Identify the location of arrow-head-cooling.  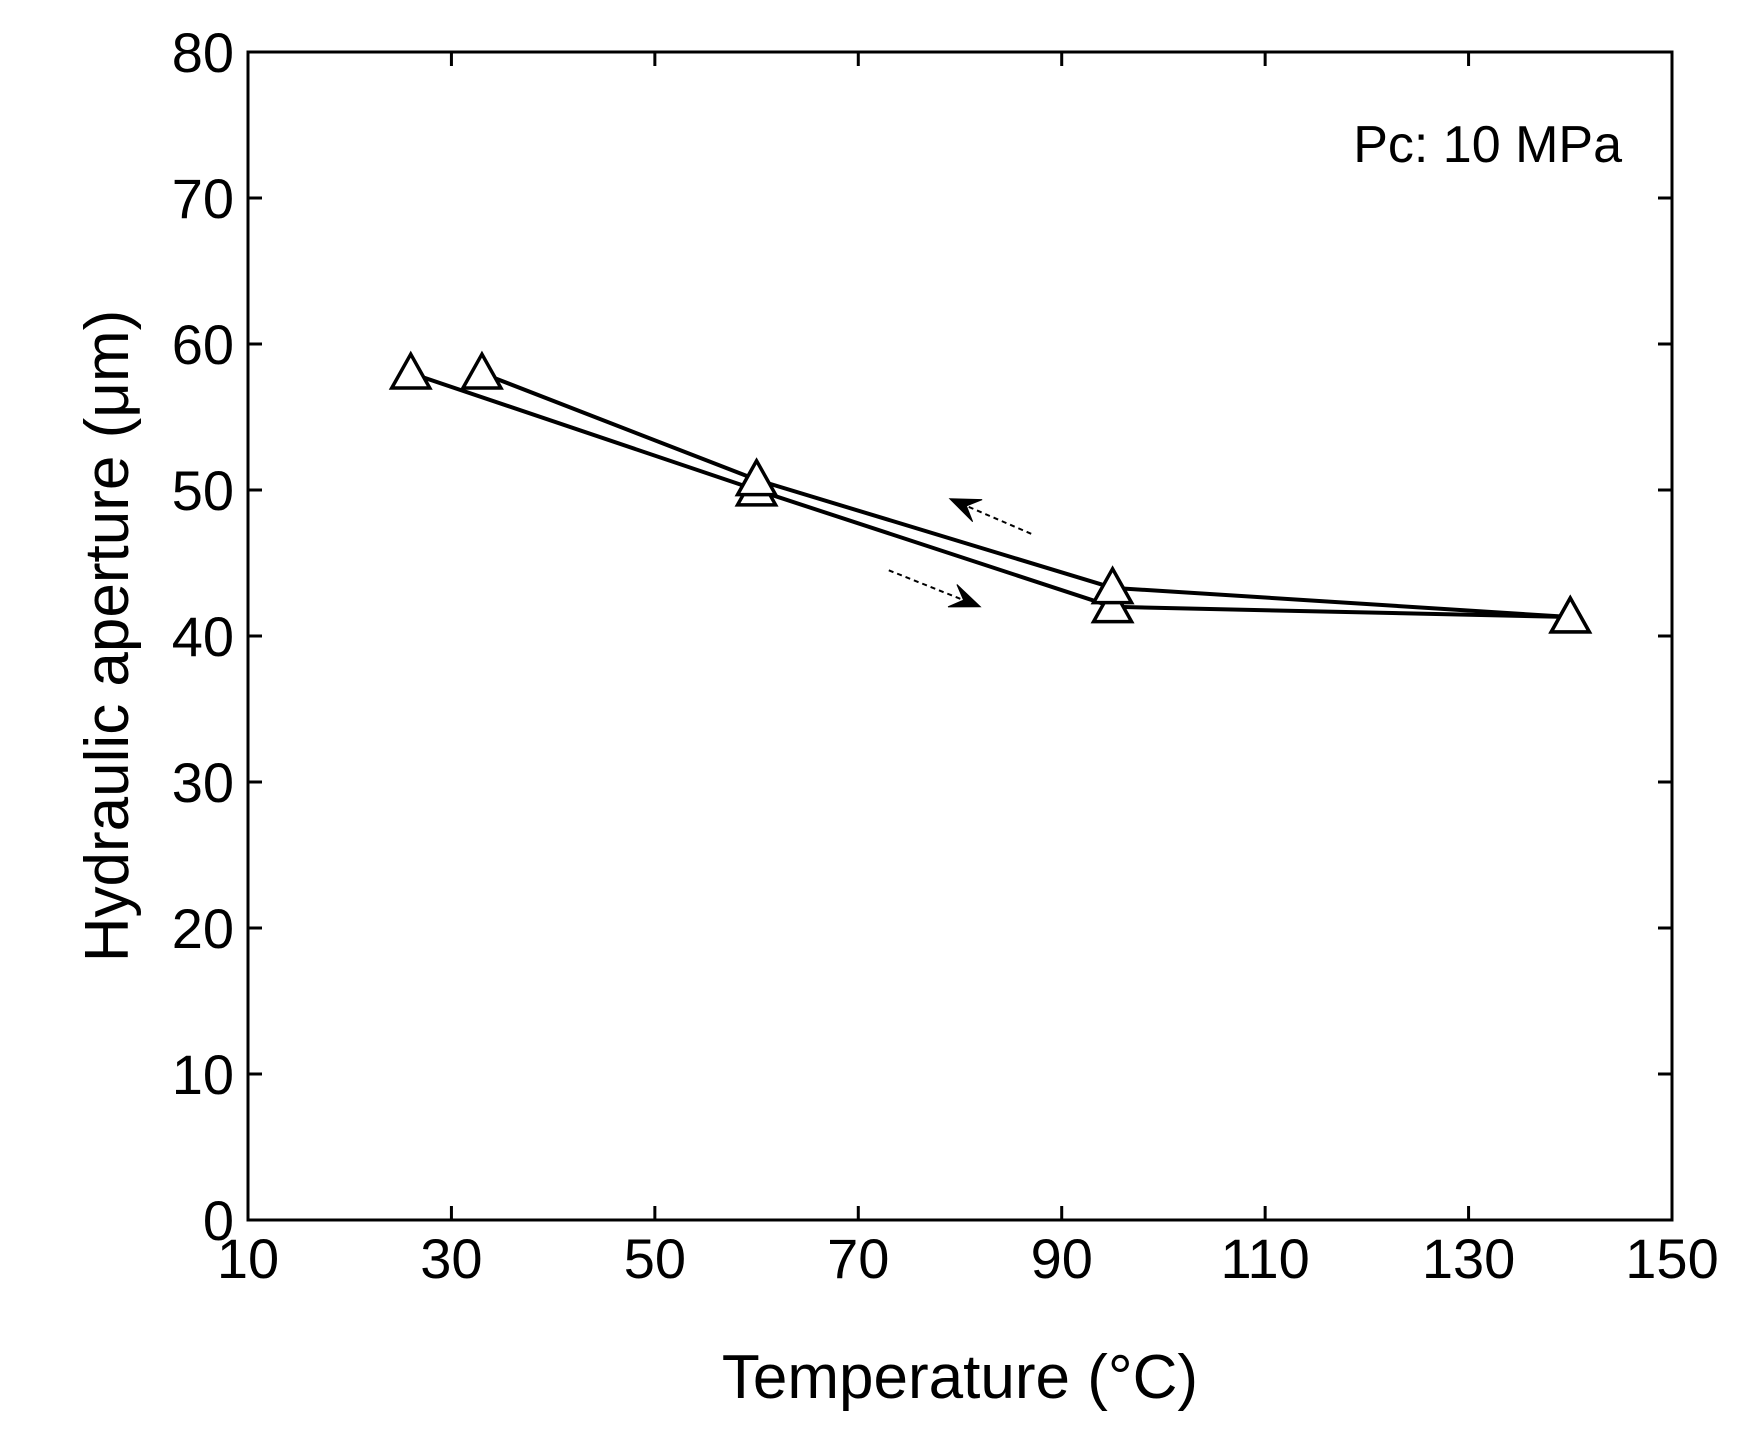
(965, 510).